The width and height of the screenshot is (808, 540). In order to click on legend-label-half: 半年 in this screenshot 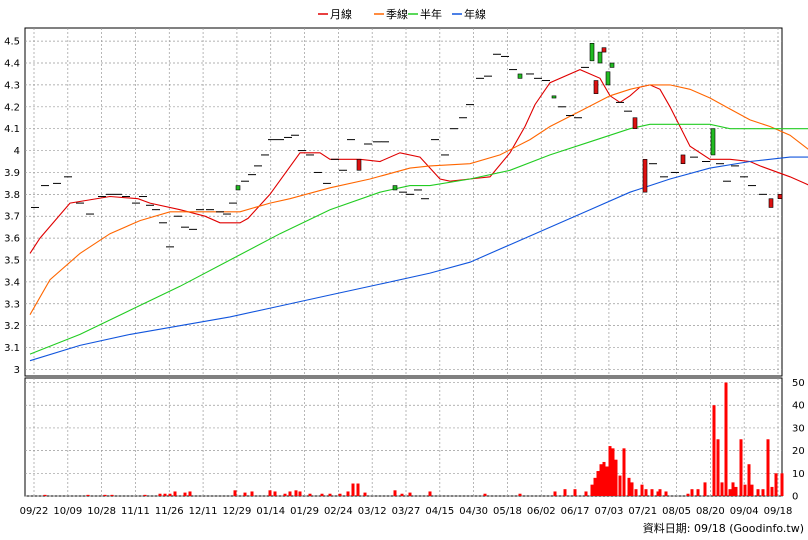, I will do `click(431, 14)`.